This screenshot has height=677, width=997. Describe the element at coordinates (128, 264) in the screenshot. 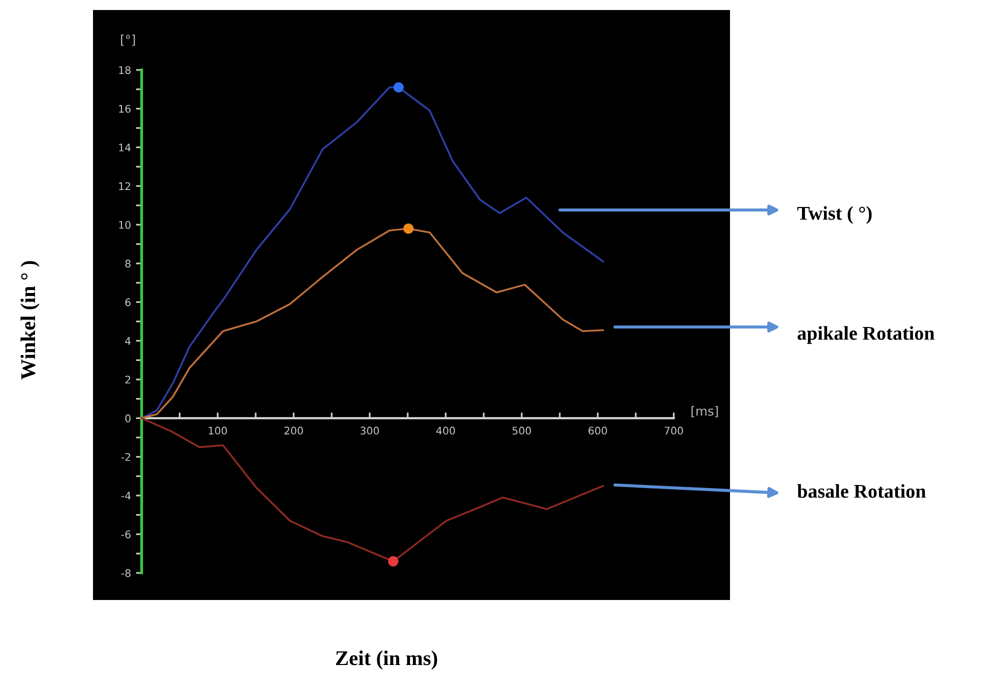

I see `y-tick-label: 8` at that location.